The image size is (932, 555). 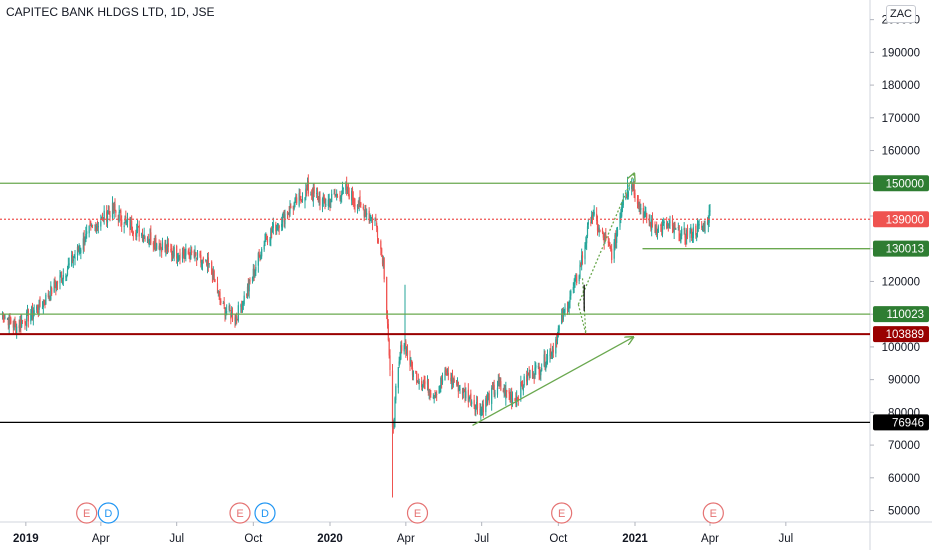 What do you see at coordinates (901, 422) in the screenshot?
I see `level-badge` at bounding box center [901, 422].